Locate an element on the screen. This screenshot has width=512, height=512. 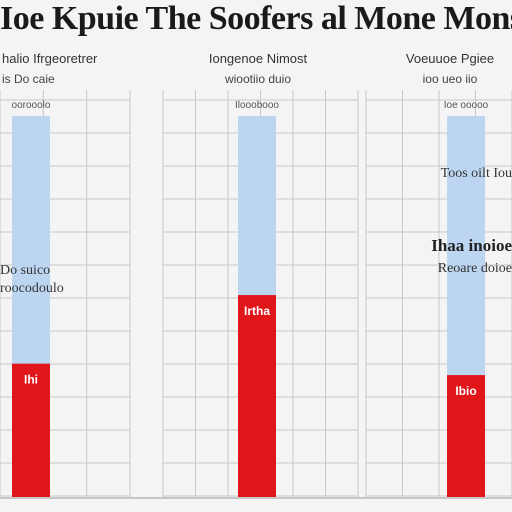
panel-1-annotation: roocodoulo is located at coordinates (32, 288).